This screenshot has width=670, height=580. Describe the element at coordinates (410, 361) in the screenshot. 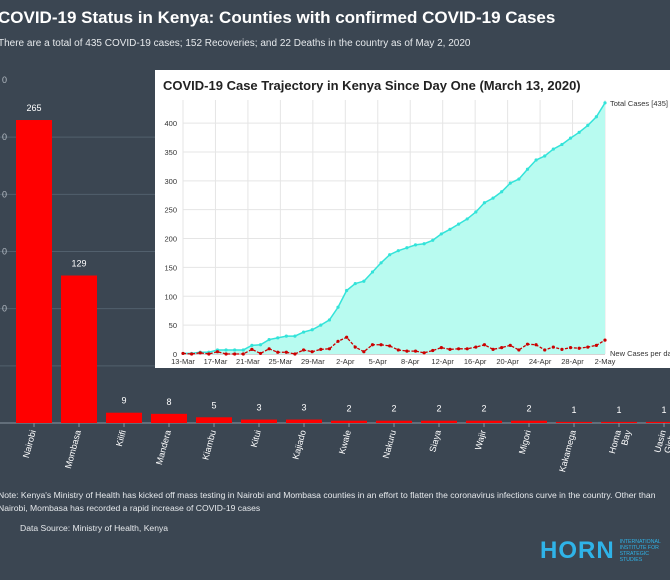

I see `x-tick-label: 8-Apr` at that location.